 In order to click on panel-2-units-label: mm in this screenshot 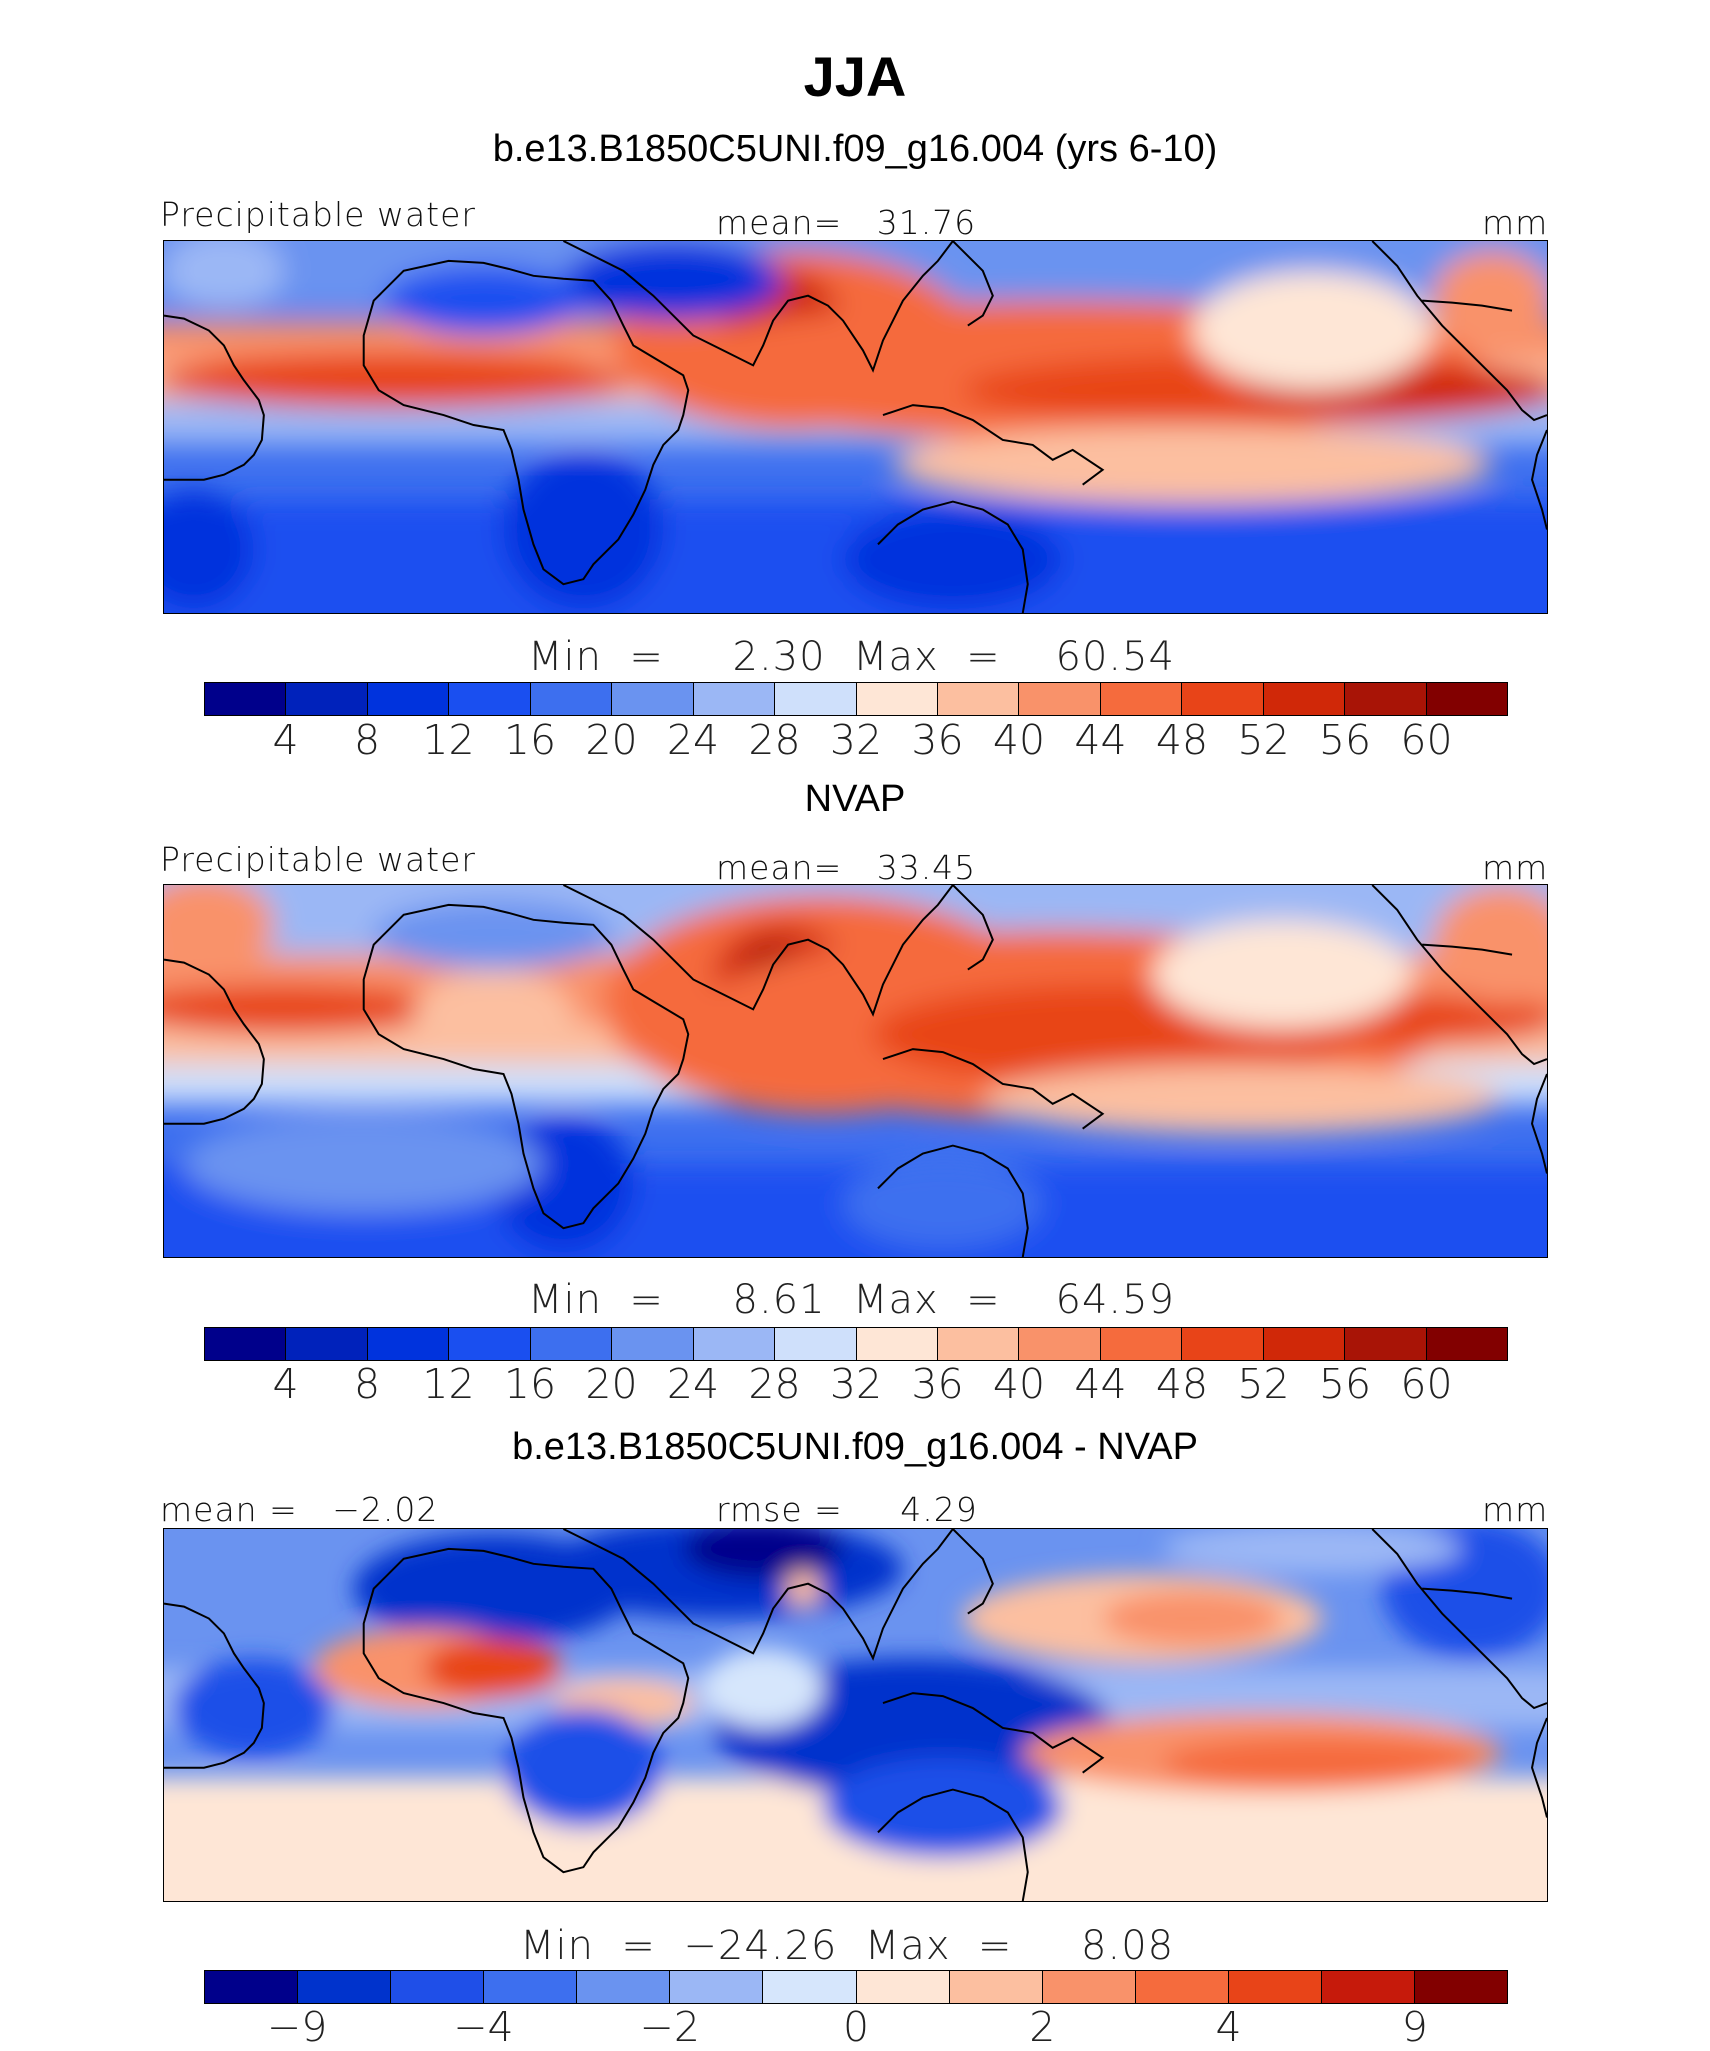, I will do `click(1515, 867)`.